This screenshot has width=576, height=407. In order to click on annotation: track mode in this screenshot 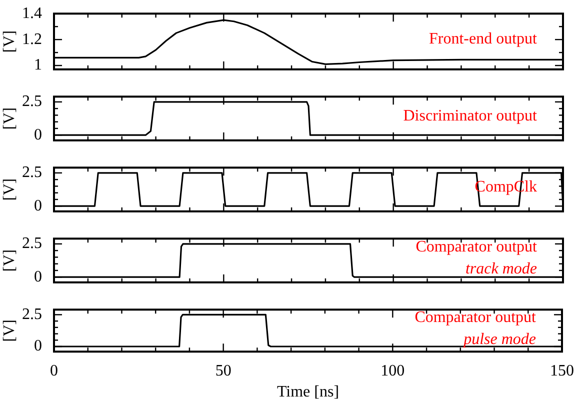, I will do `click(501, 269)`.